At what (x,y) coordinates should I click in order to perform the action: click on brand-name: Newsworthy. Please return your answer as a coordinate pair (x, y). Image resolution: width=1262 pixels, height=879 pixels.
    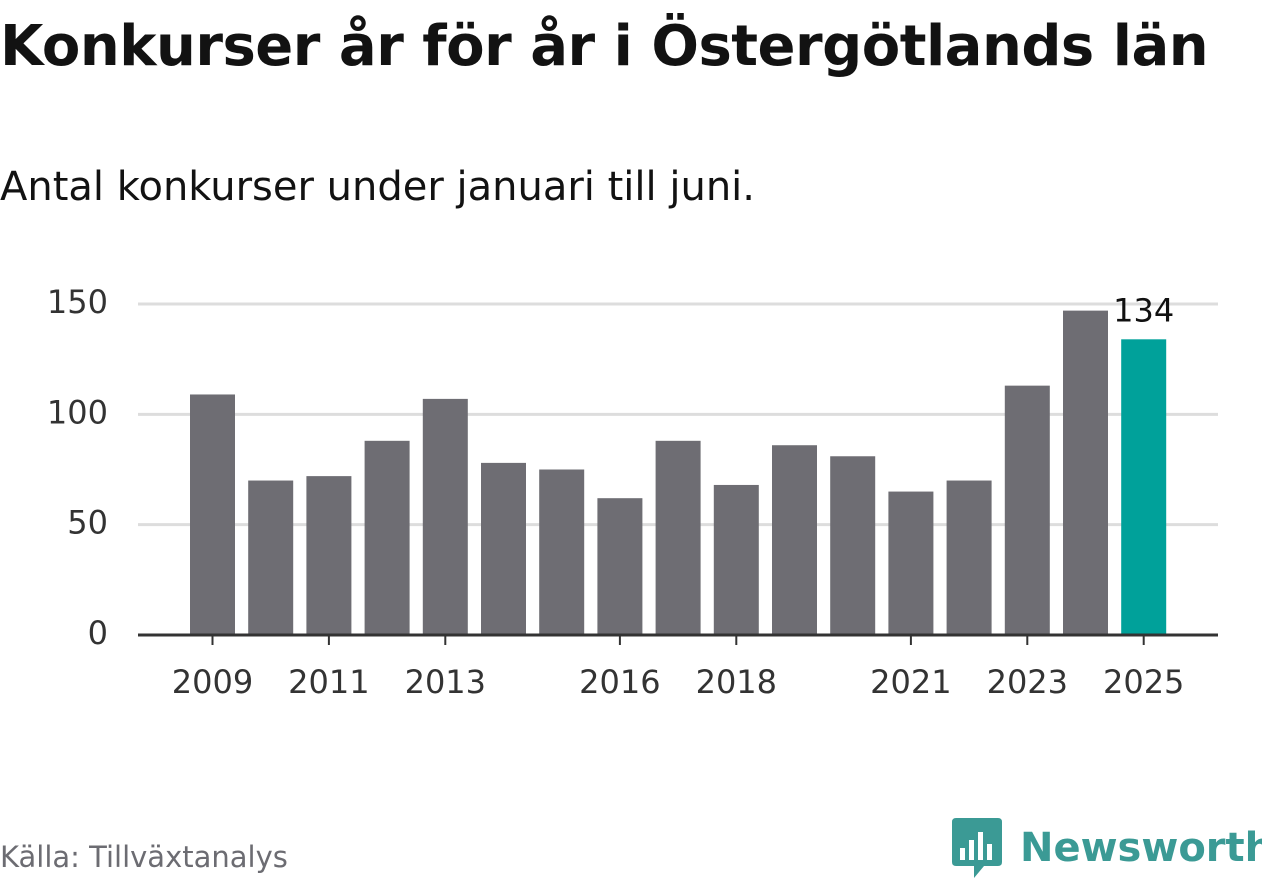
    Looking at the image, I should click on (1141, 848).